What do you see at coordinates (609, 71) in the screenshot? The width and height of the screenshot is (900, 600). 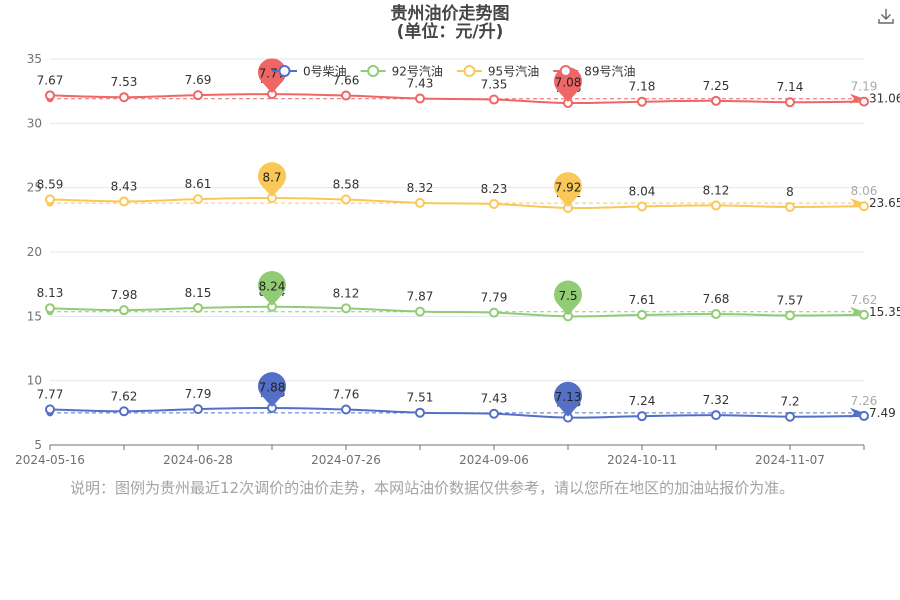 I see `legend-label: 89号汽油` at bounding box center [609, 71].